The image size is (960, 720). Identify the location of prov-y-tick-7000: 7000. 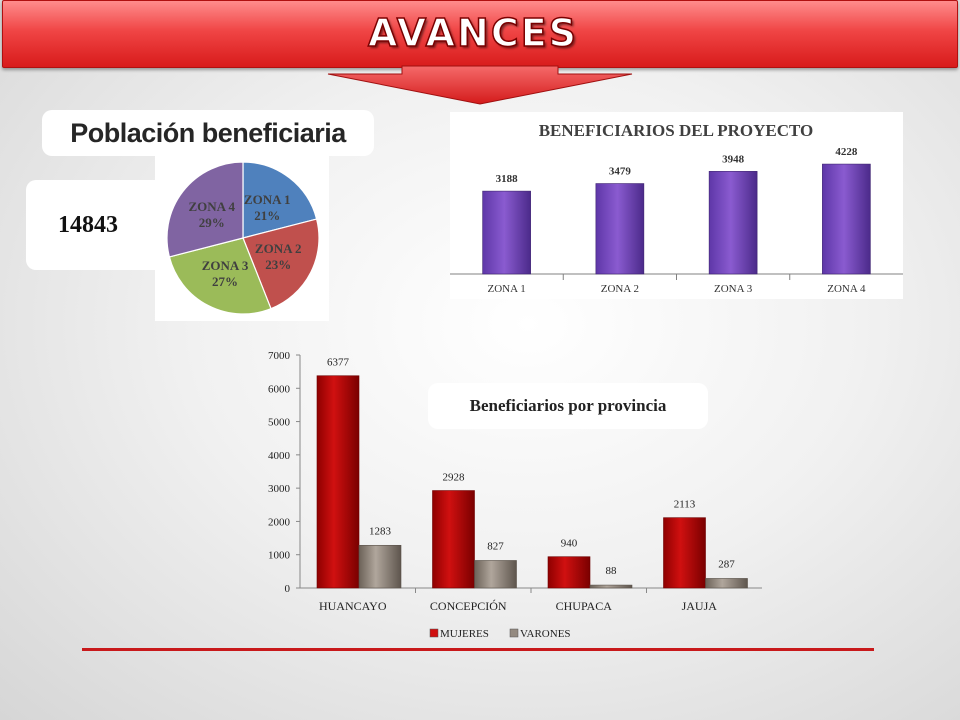
(279, 356).